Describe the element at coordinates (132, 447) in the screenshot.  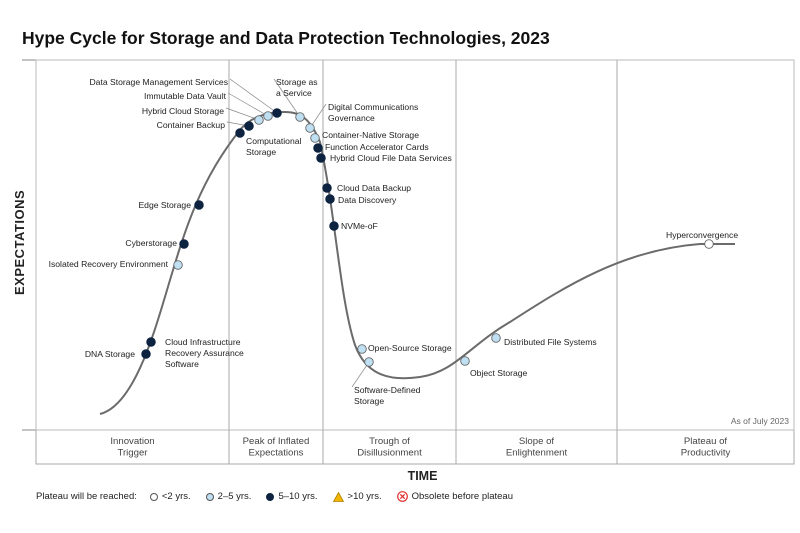
I see `phase-label: Innovation Trigger` at that location.